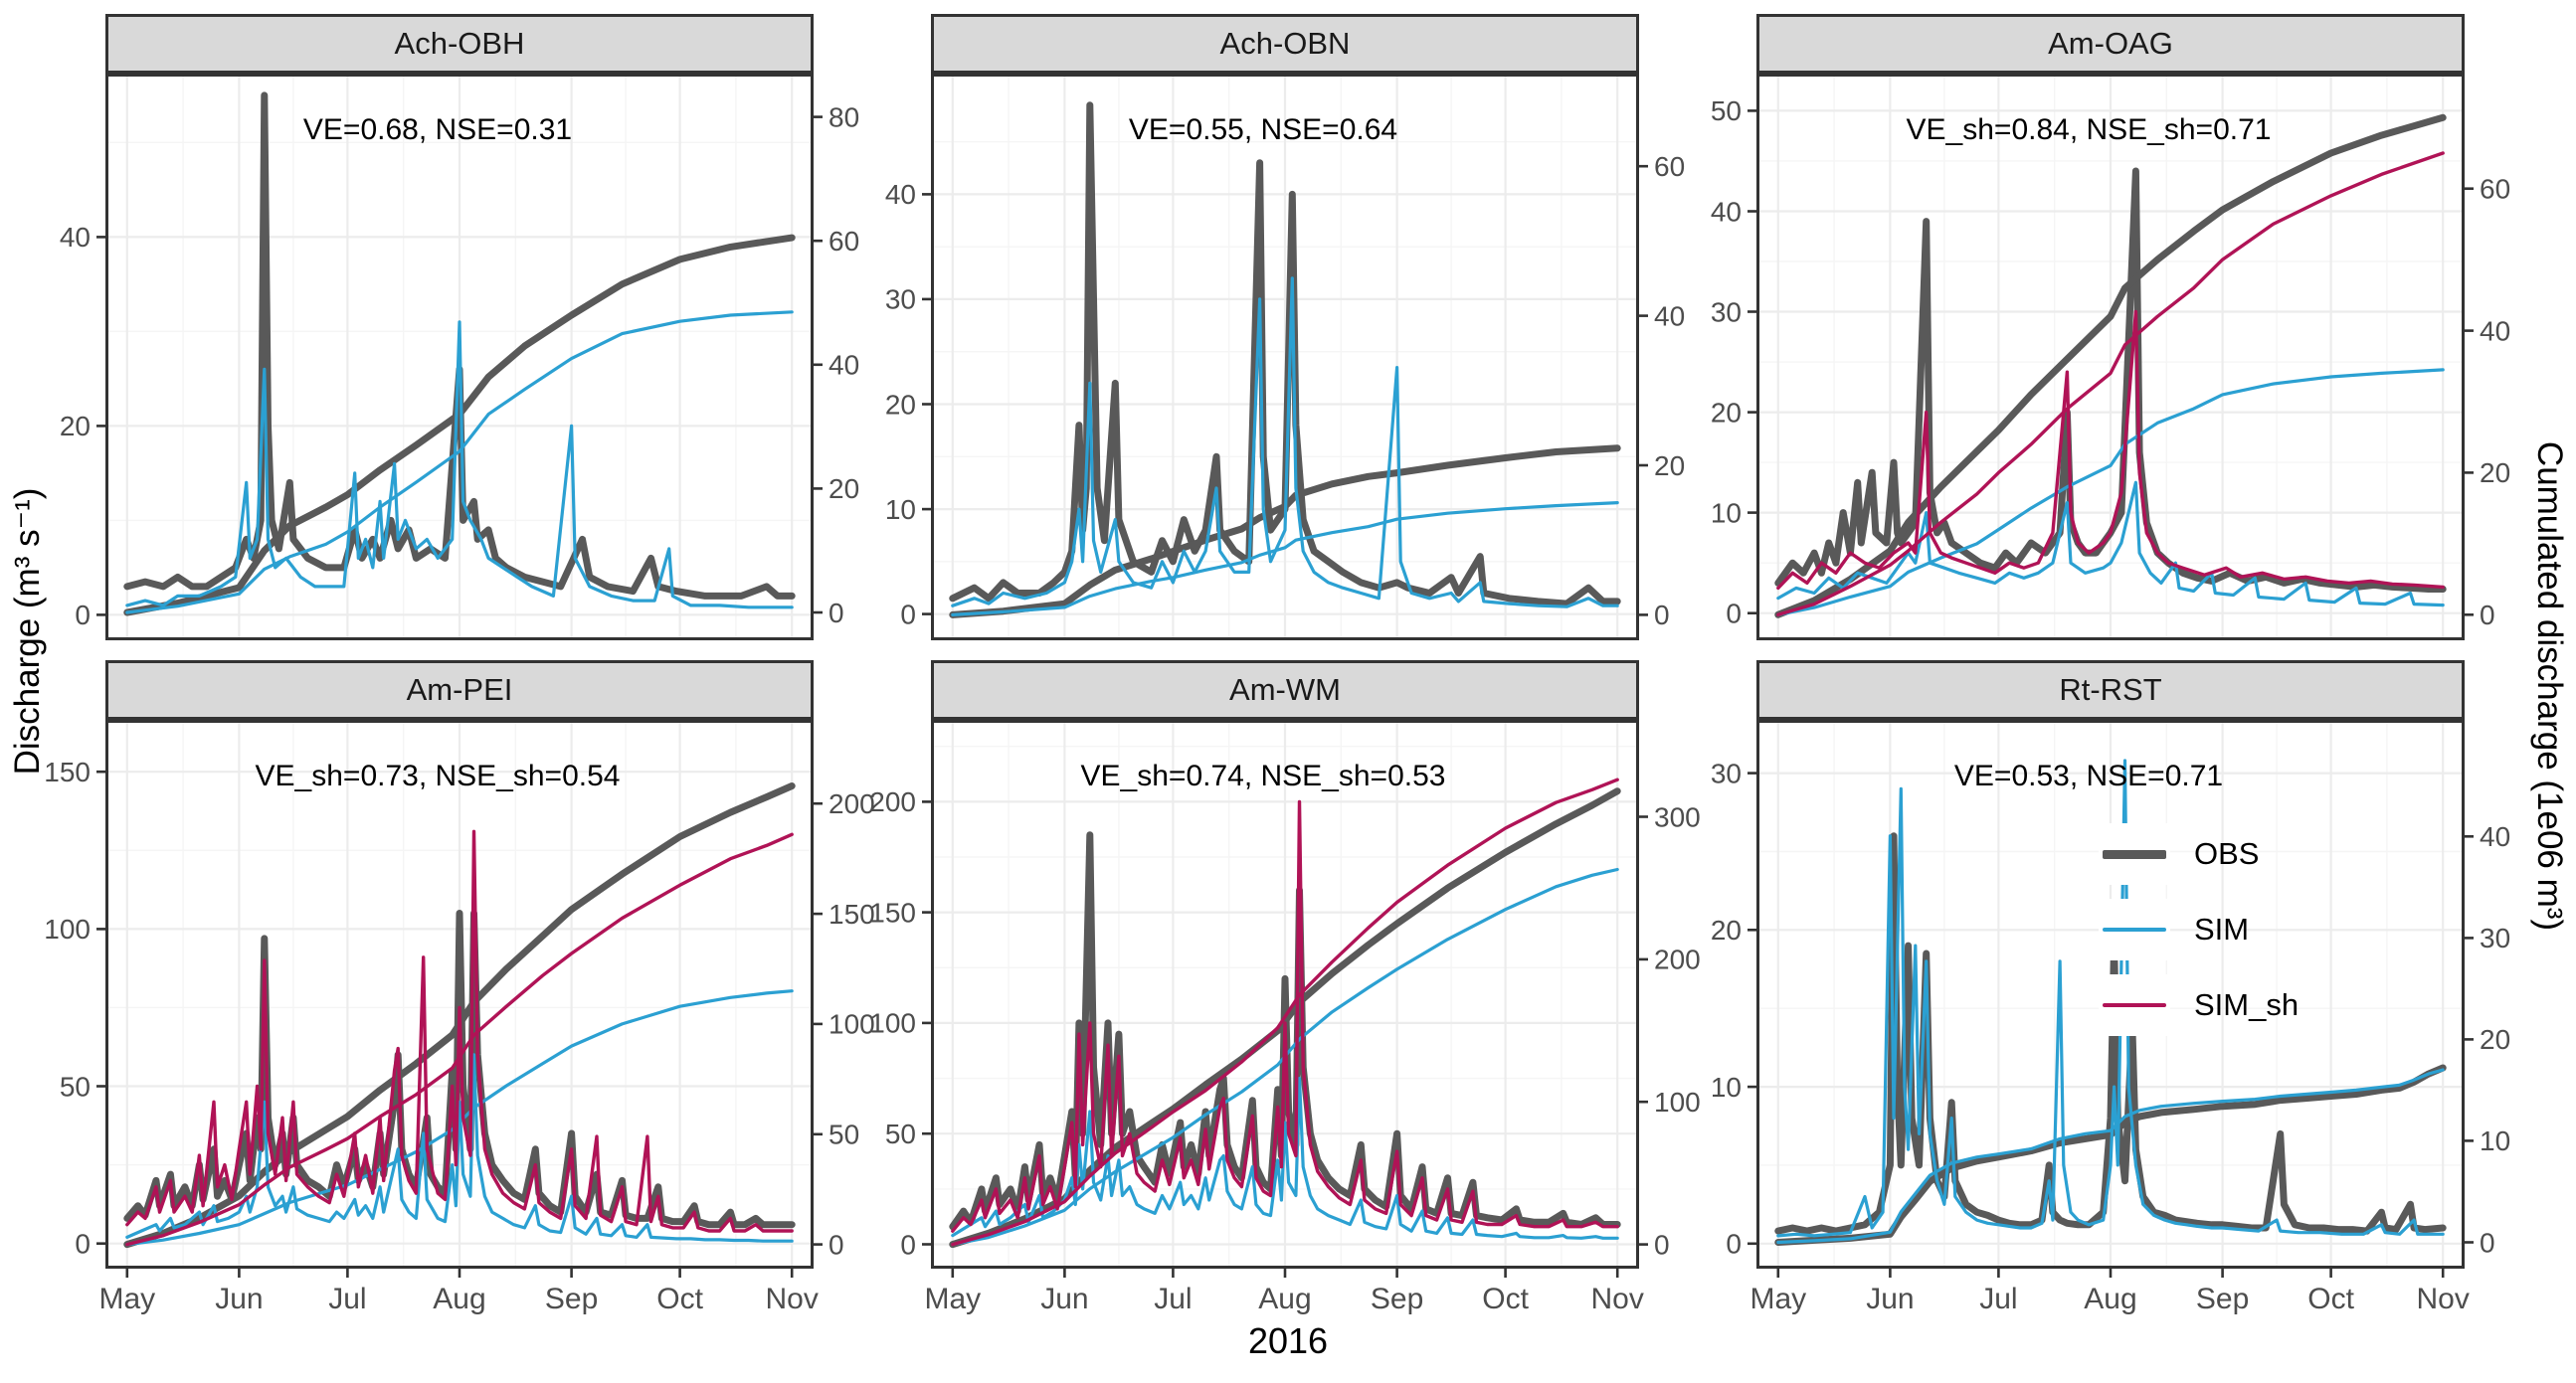 This screenshot has height=1383, width=2576. Describe the element at coordinates (2199, 854) in the screenshot. I see `legend-item-obs: OBS` at that location.